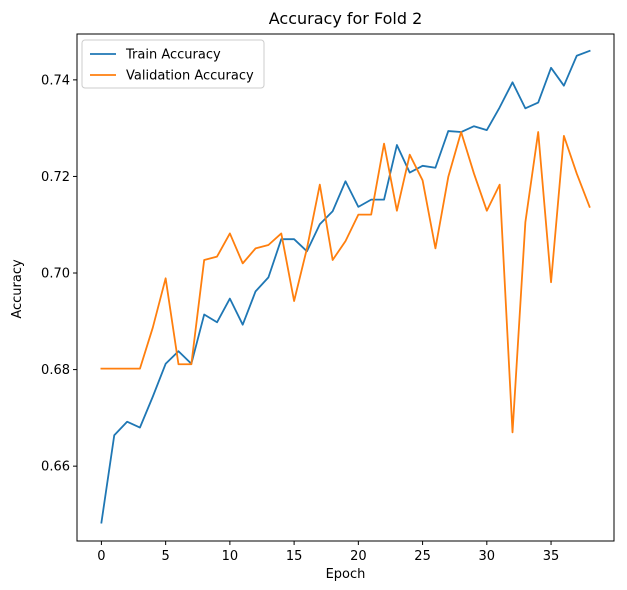  What do you see at coordinates (17, 289) in the screenshot?
I see `y-axis-title: Accuracy` at bounding box center [17, 289].